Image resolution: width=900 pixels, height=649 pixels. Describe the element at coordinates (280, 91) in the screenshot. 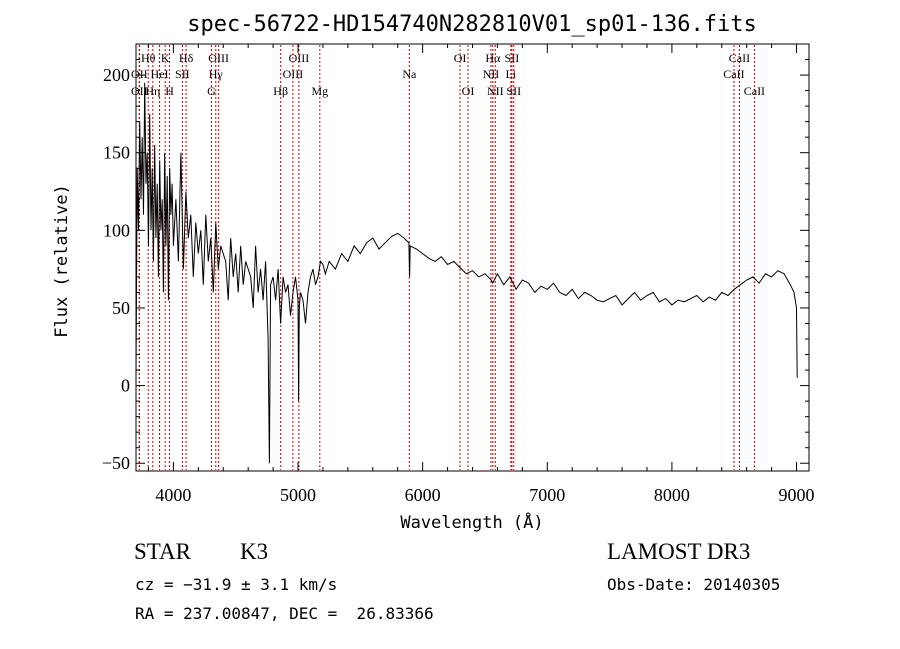

I see `line-marker-label: Hβ` at that location.